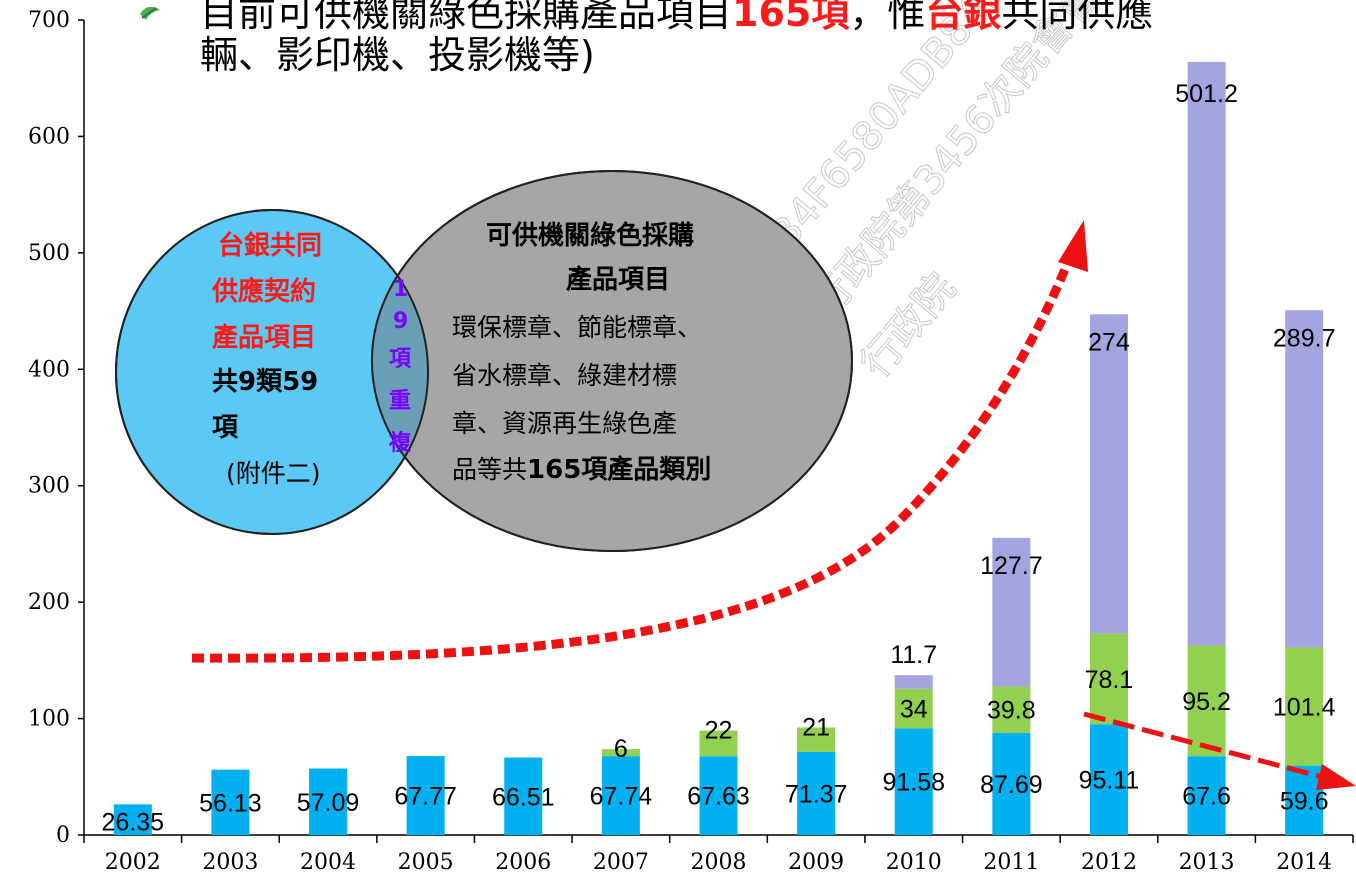 The width and height of the screenshot is (1356, 886). Describe the element at coordinates (397, 55) in the screenshot. I see `headline-line2: 輛、影印機、投影機等)` at that location.